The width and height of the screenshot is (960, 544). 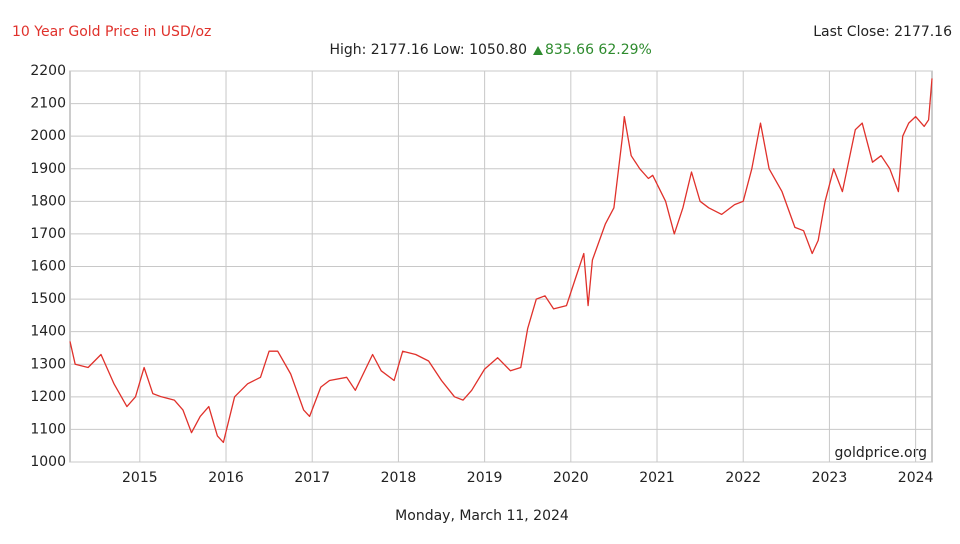 I want to click on x-tick-label: 2016, so click(x=226, y=478).